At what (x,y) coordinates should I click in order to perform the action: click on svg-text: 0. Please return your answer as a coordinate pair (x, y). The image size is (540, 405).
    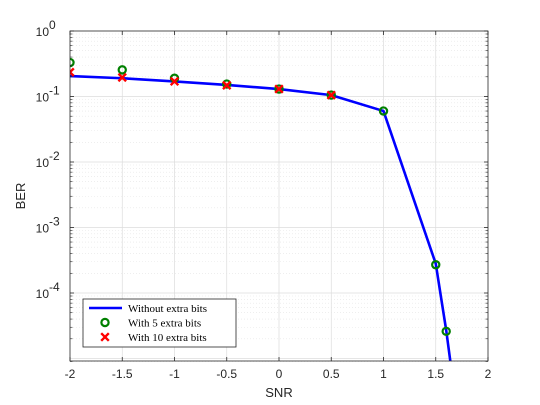
    Looking at the image, I should click on (52, 25).